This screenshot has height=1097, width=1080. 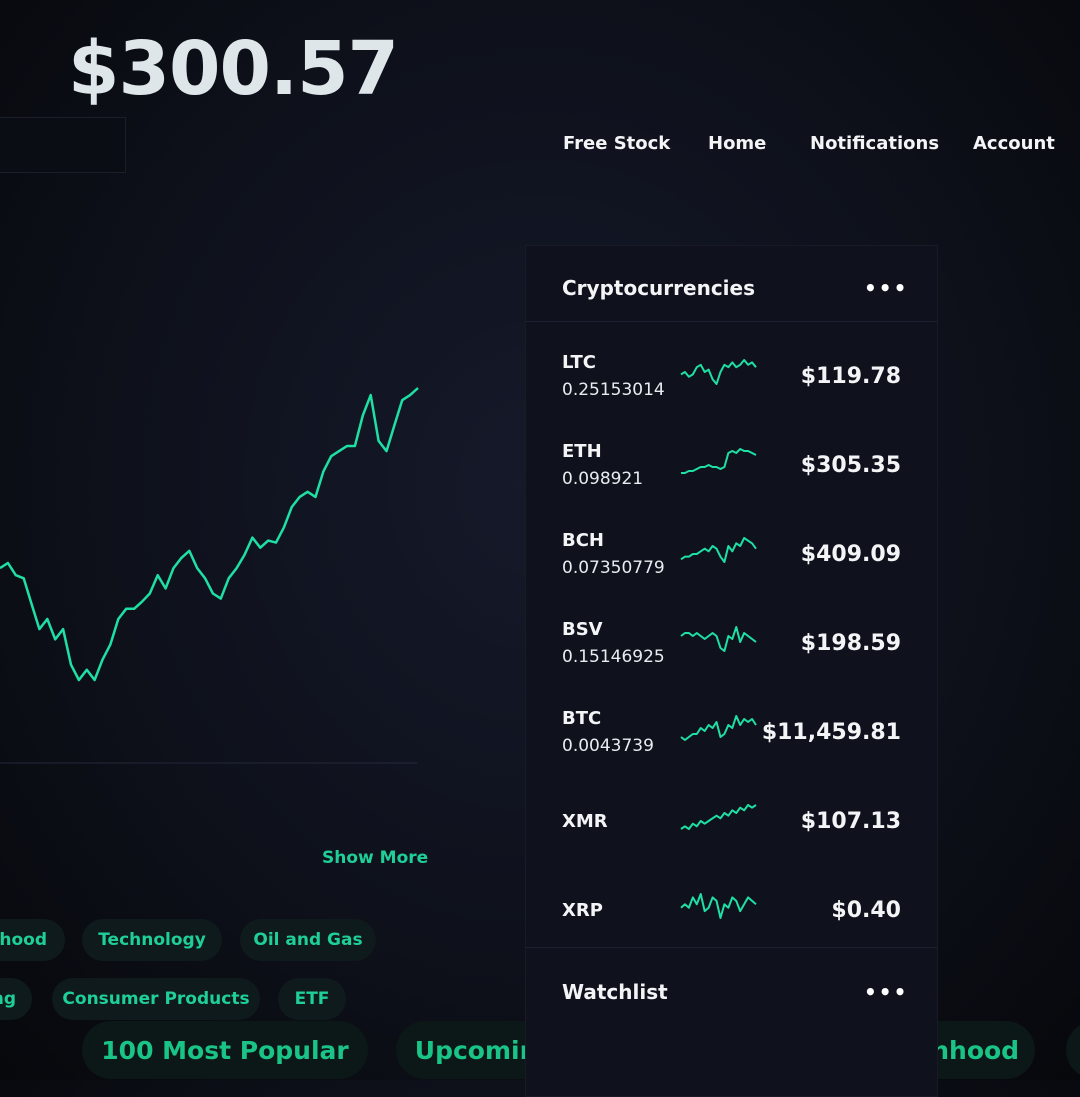 I want to click on crypto-amount: 0.07350779, so click(x=613, y=568).